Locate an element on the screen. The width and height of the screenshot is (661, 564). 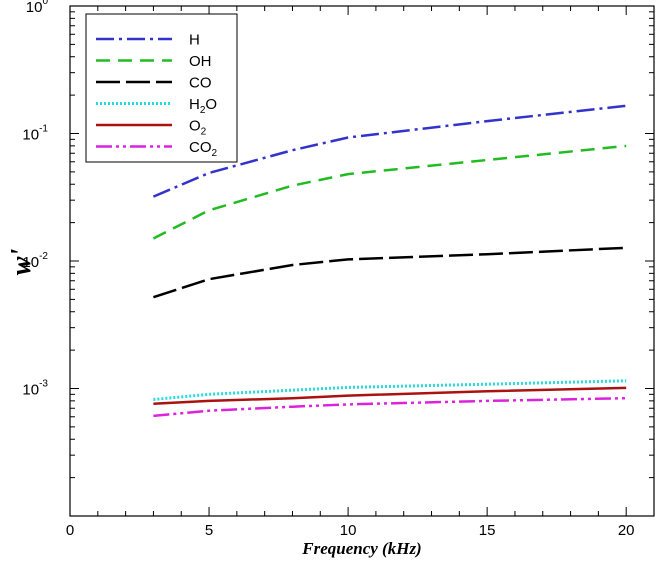
y-tick-label: 10⁻³ is located at coordinates (35, 389).